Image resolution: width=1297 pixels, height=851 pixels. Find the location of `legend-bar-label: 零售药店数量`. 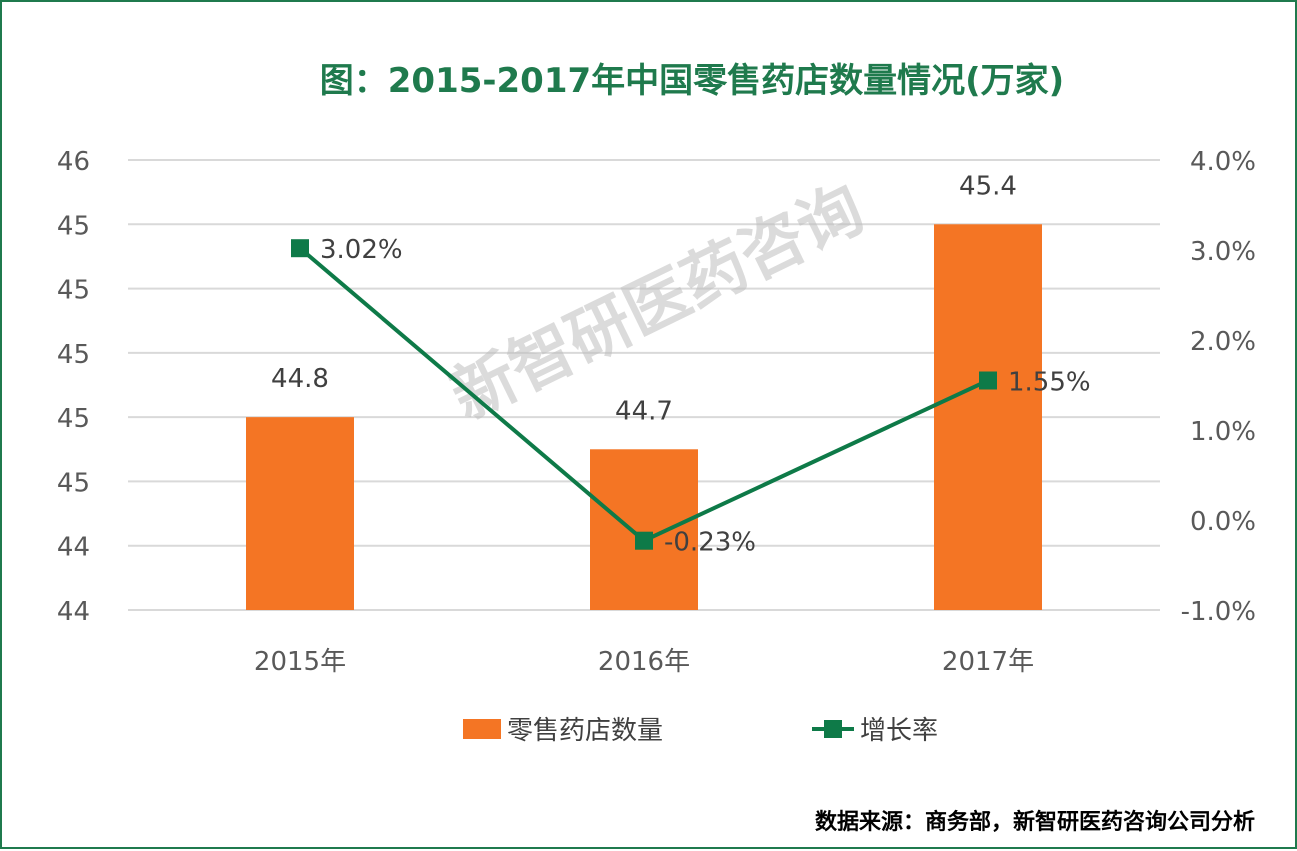

legend-bar-label: 零售药店数量 is located at coordinates (585, 731).